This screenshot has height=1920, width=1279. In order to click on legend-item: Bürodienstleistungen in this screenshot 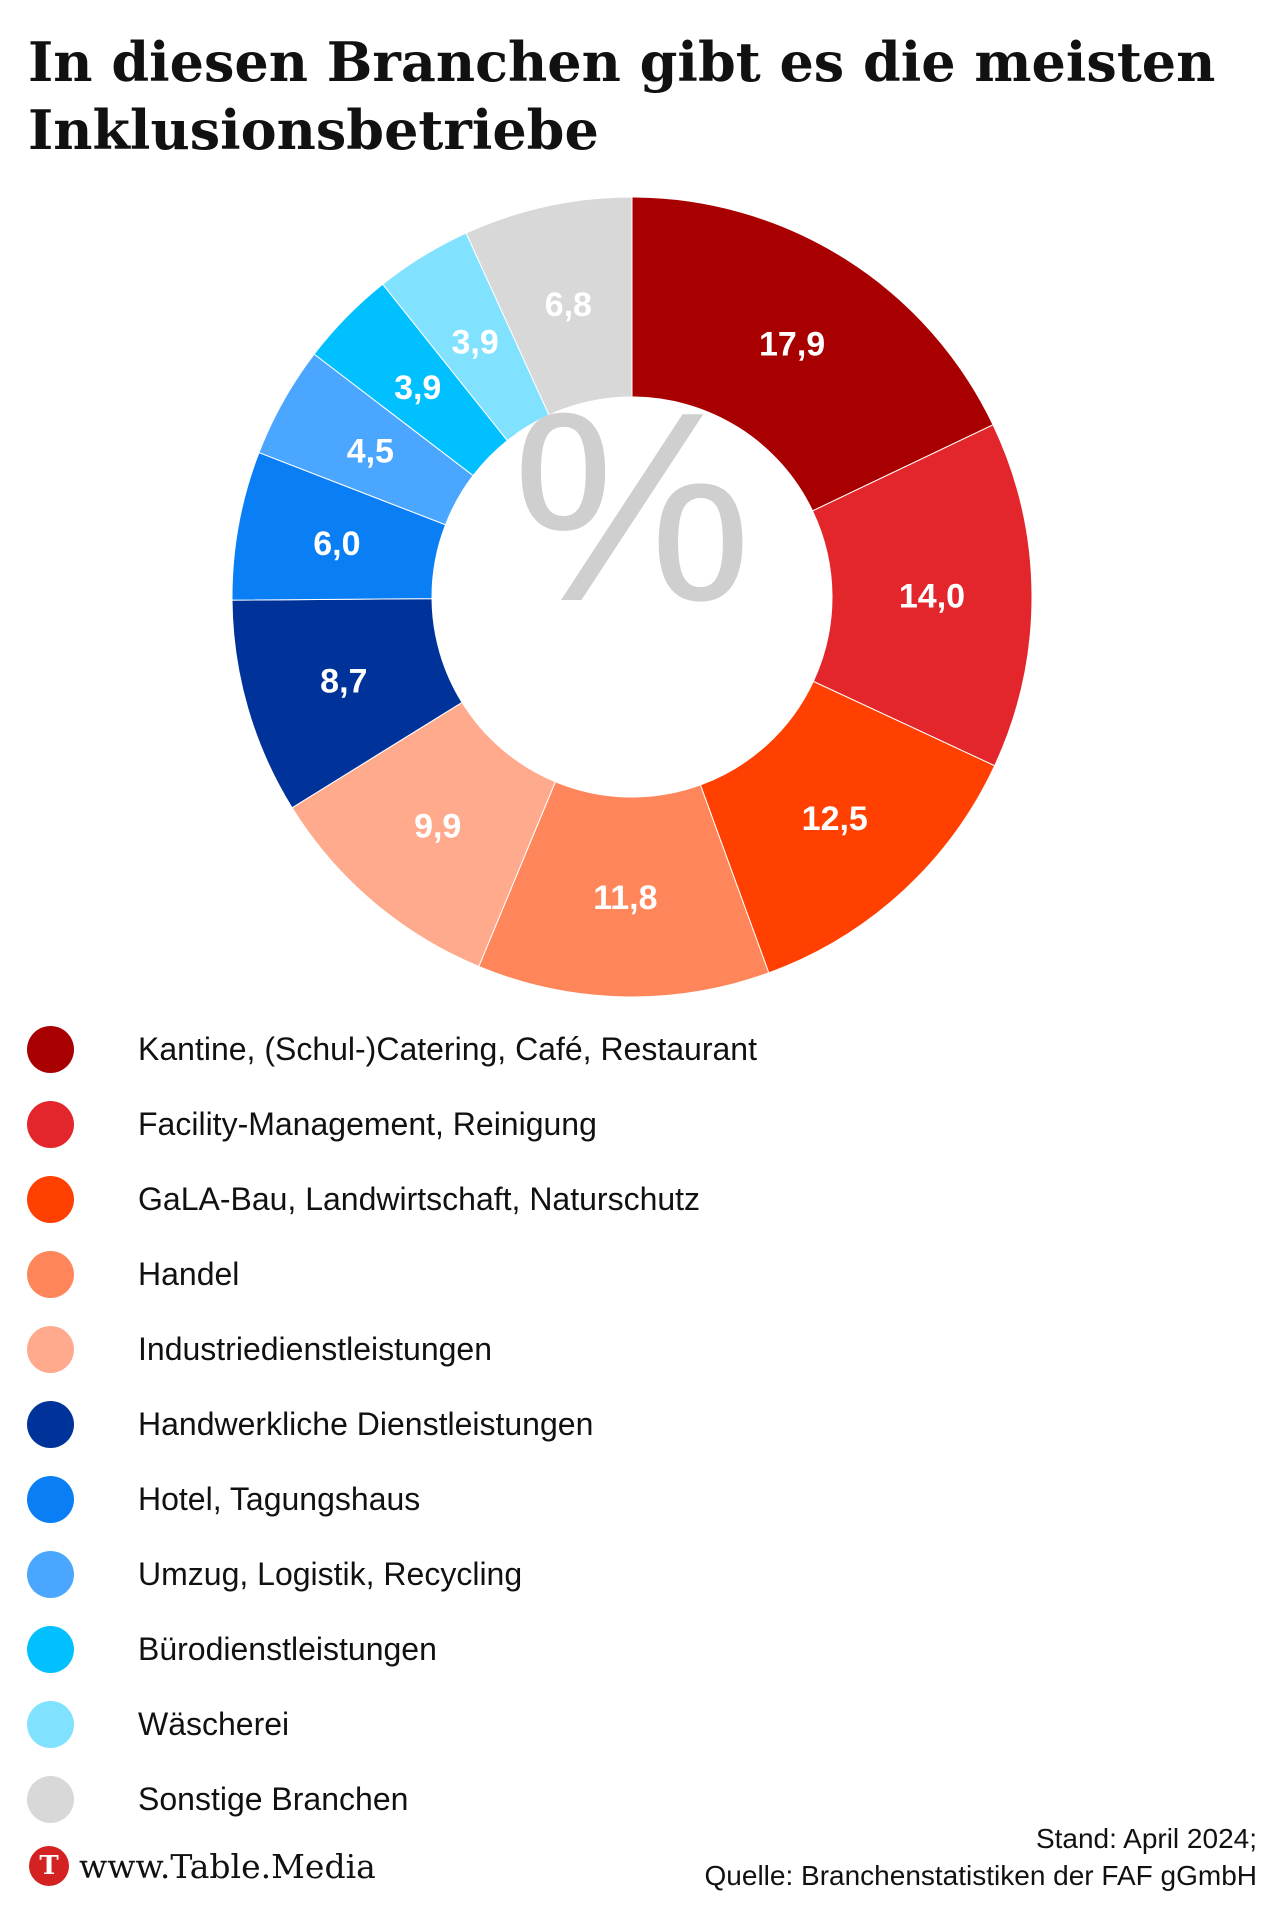, I will do `click(392, 1649)`.